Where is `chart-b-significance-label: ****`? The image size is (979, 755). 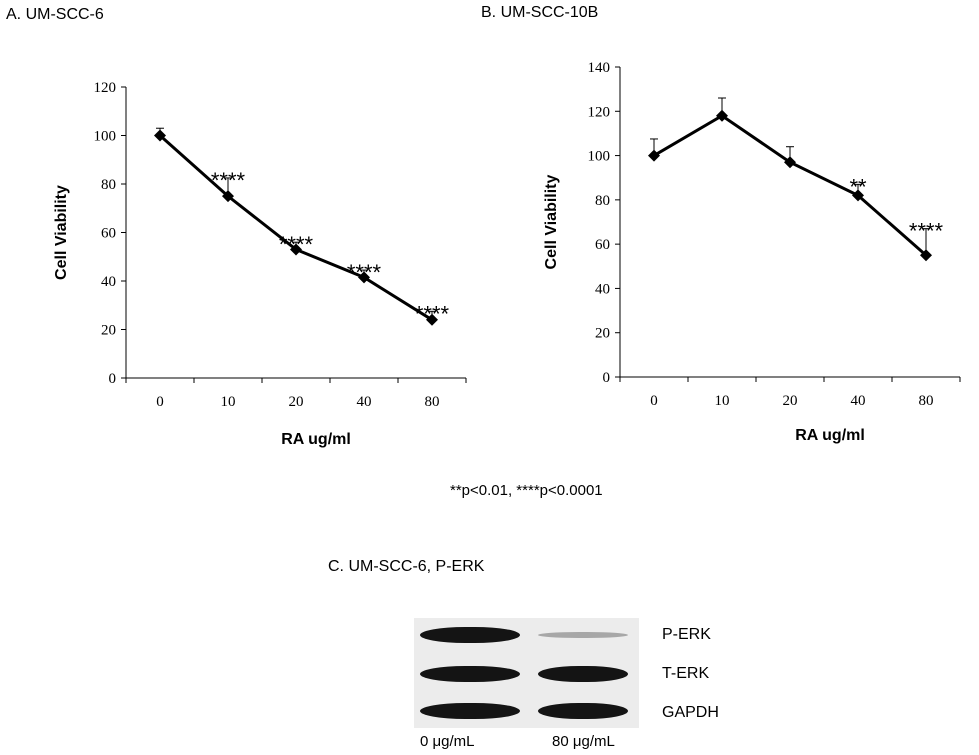 chart-b-significance-label: **** is located at coordinates (926, 231).